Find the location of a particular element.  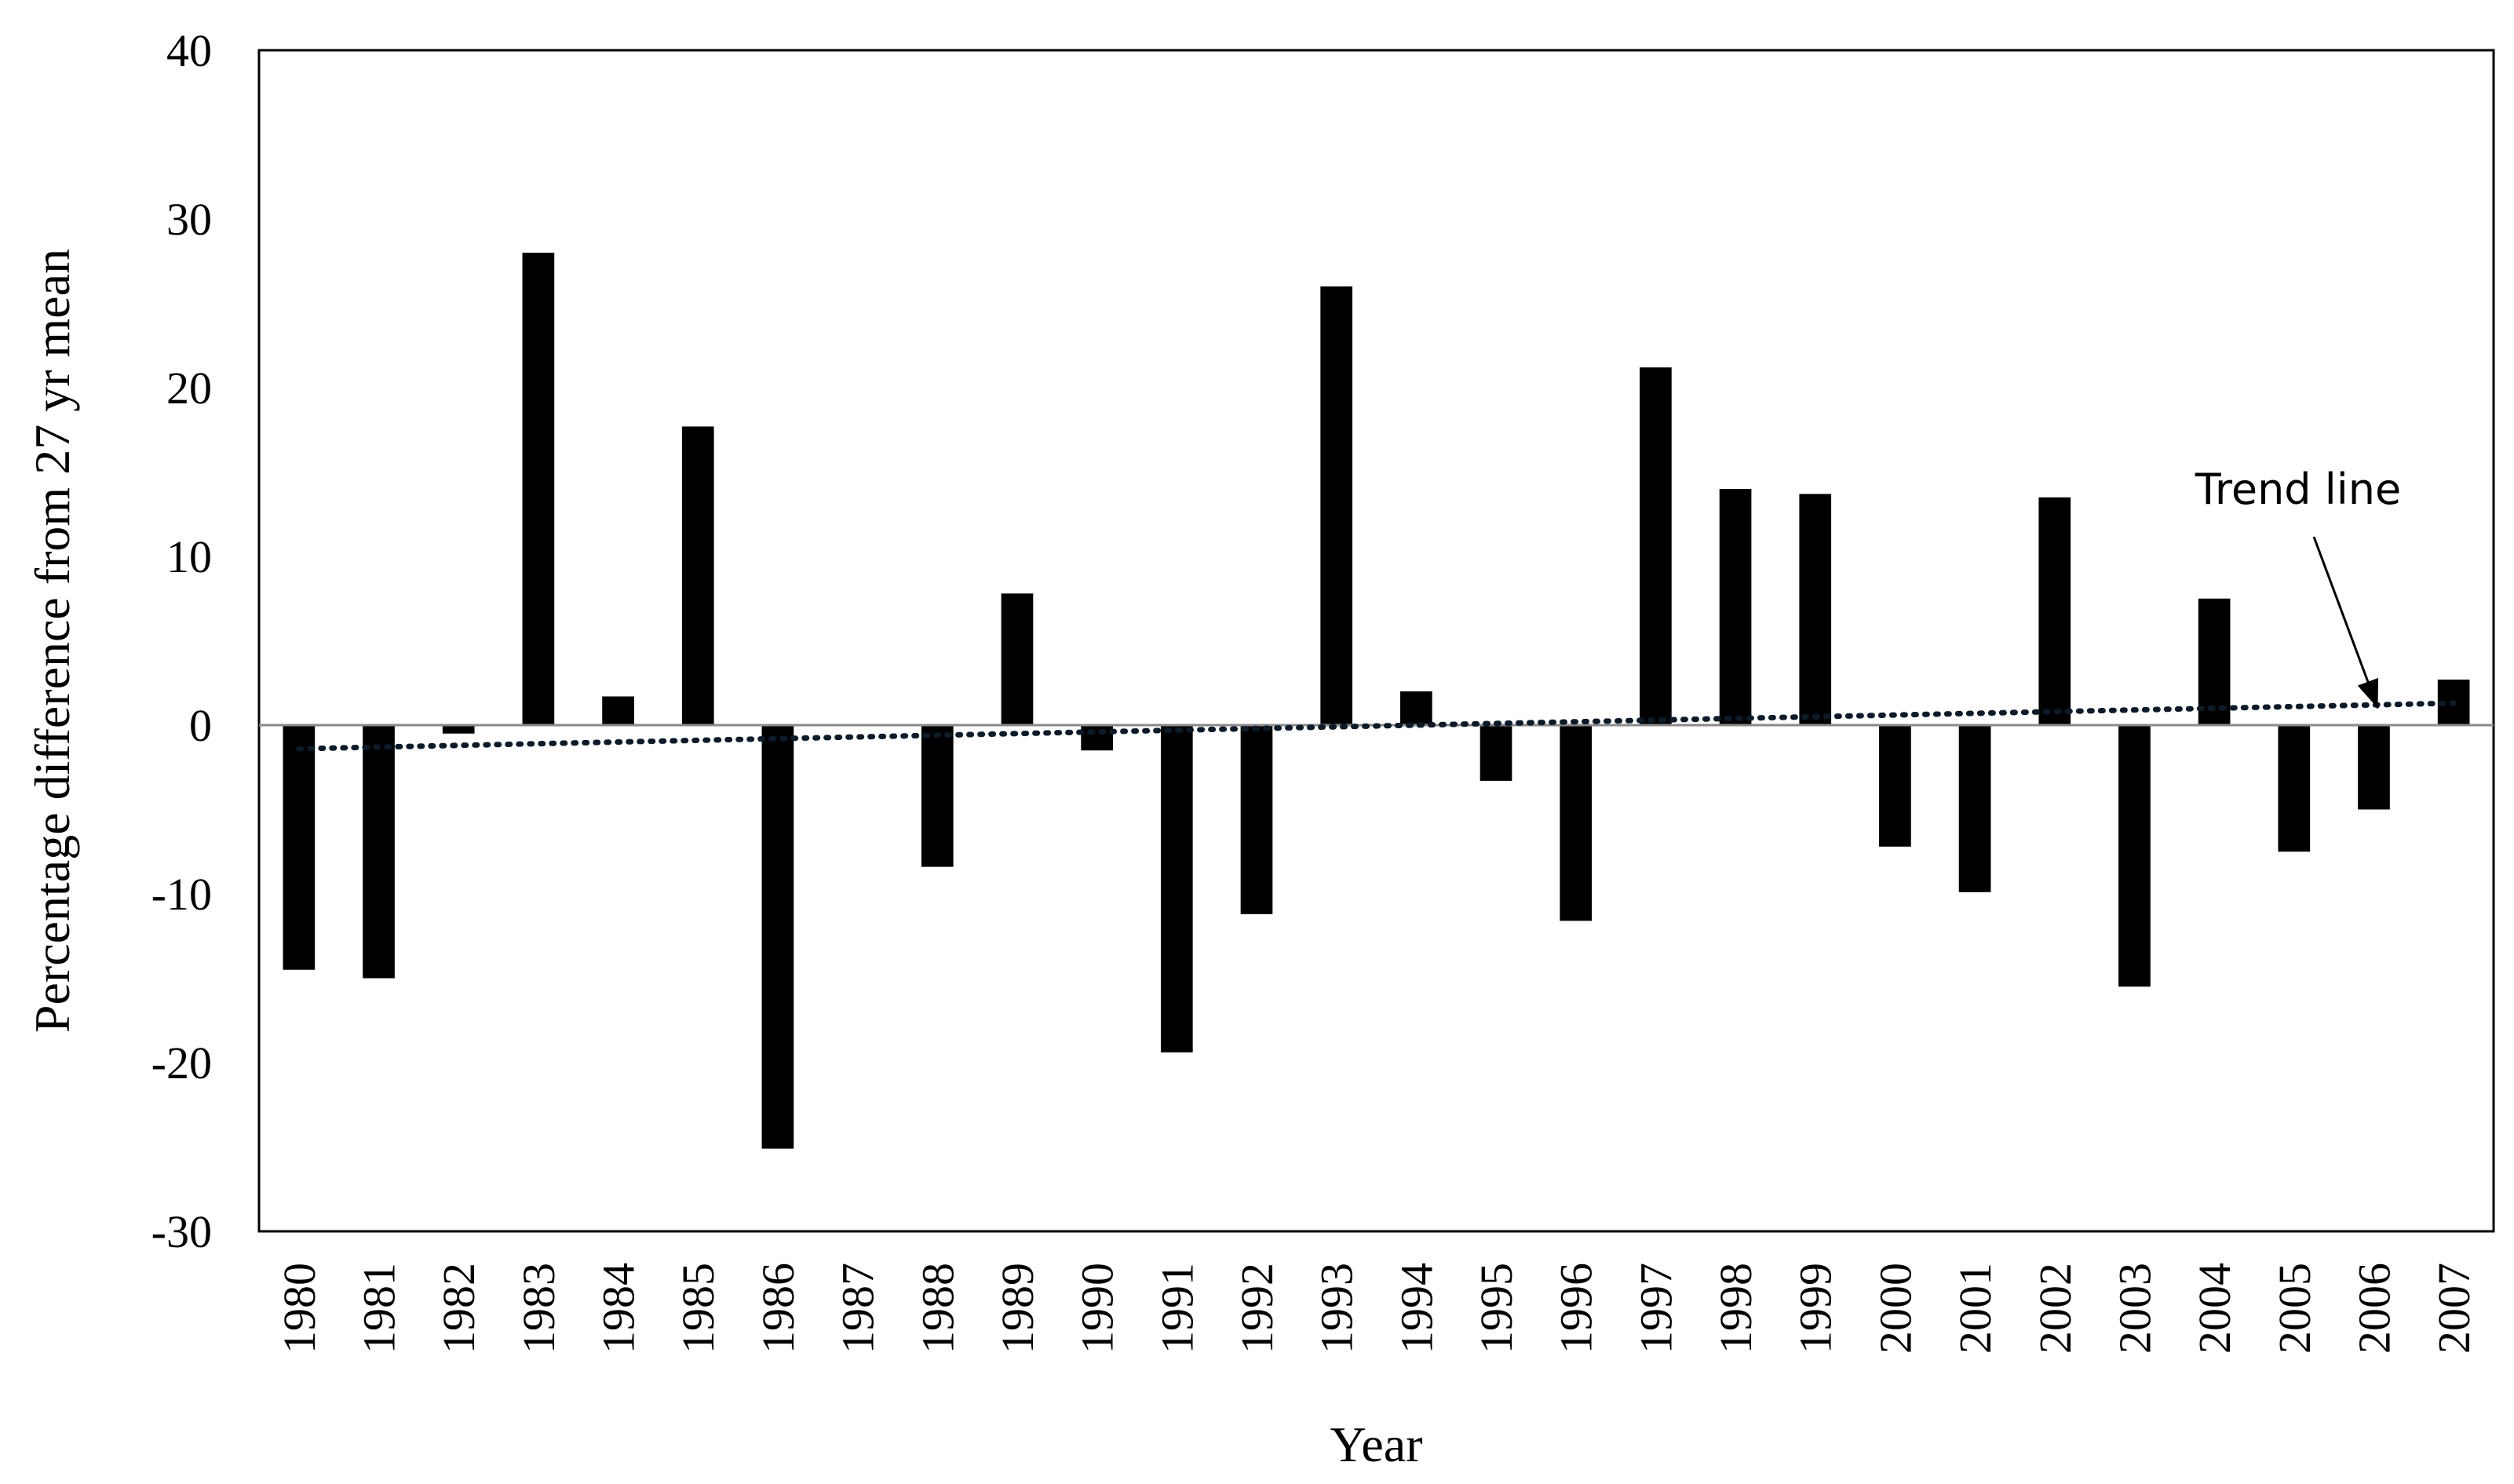

y-tick-label: -20 is located at coordinates (181, 1062).